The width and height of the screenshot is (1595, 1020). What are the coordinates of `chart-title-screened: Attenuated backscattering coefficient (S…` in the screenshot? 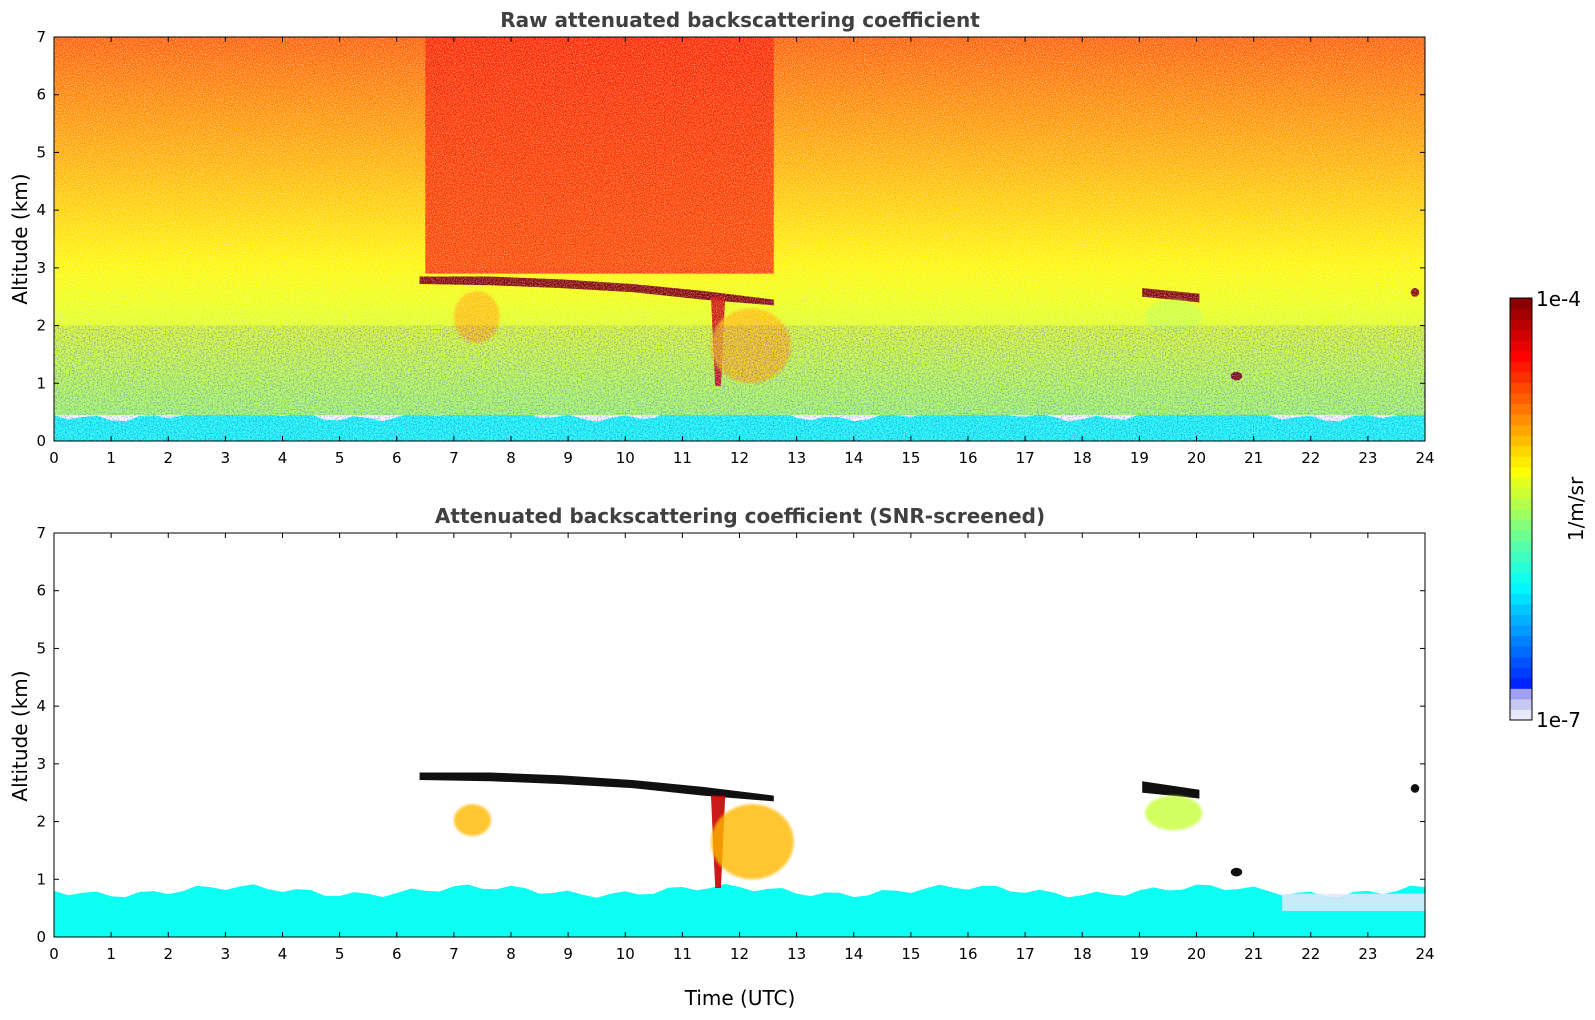 It's located at (740, 516).